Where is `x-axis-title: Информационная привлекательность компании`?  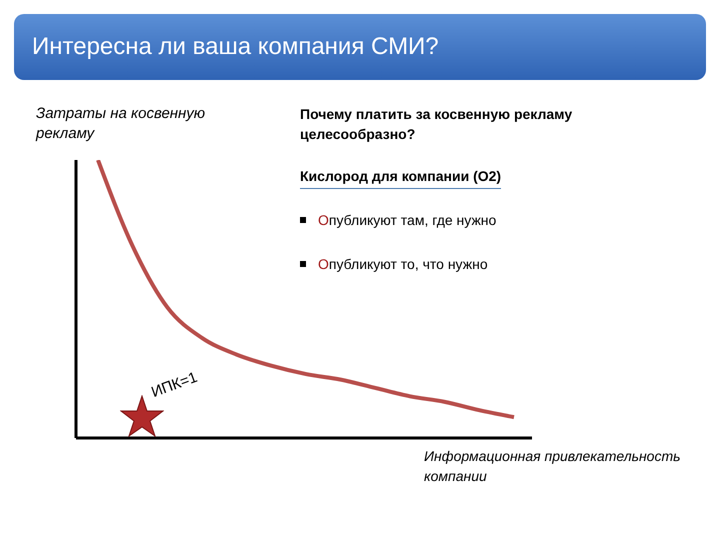
x-axis-title: Информационная привлекательность компании is located at coordinates (553, 466).